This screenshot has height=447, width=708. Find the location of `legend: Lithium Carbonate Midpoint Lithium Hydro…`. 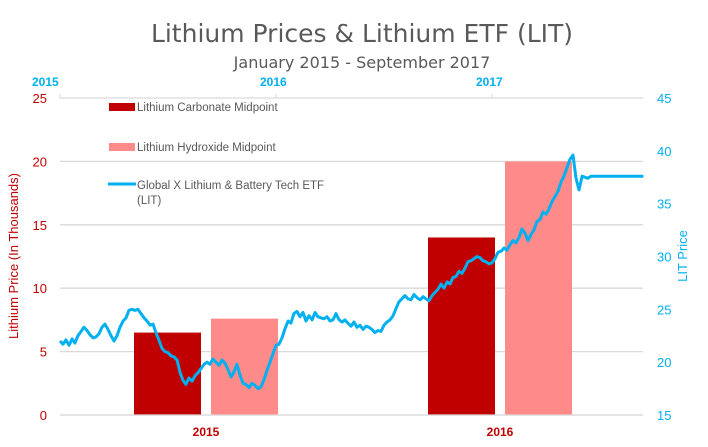

legend: Lithium Carbonate Midpoint Lithium Hydro… is located at coordinates (216, 154).